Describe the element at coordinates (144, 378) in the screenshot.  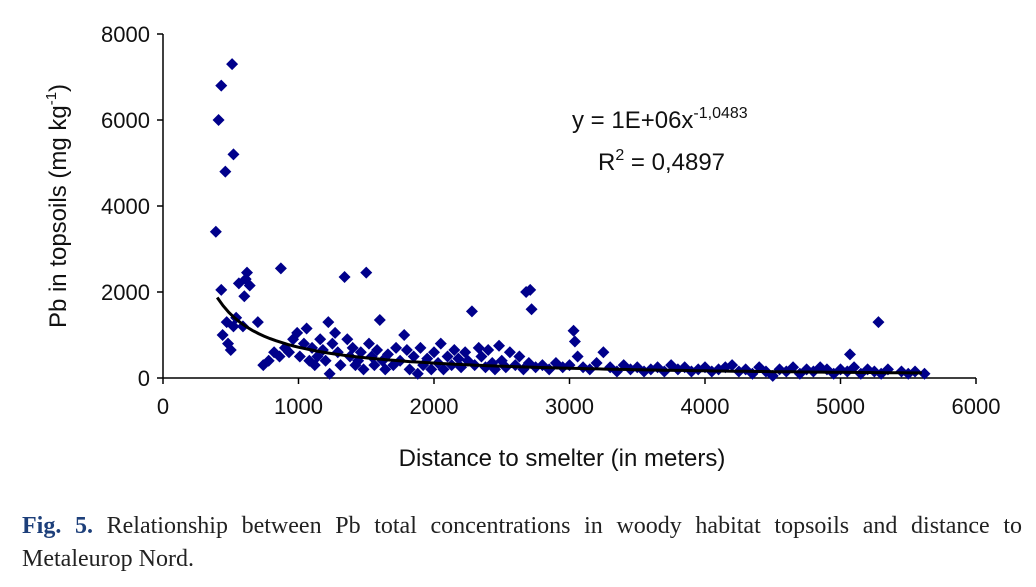
I see `y-tick-label: 0` at that location.